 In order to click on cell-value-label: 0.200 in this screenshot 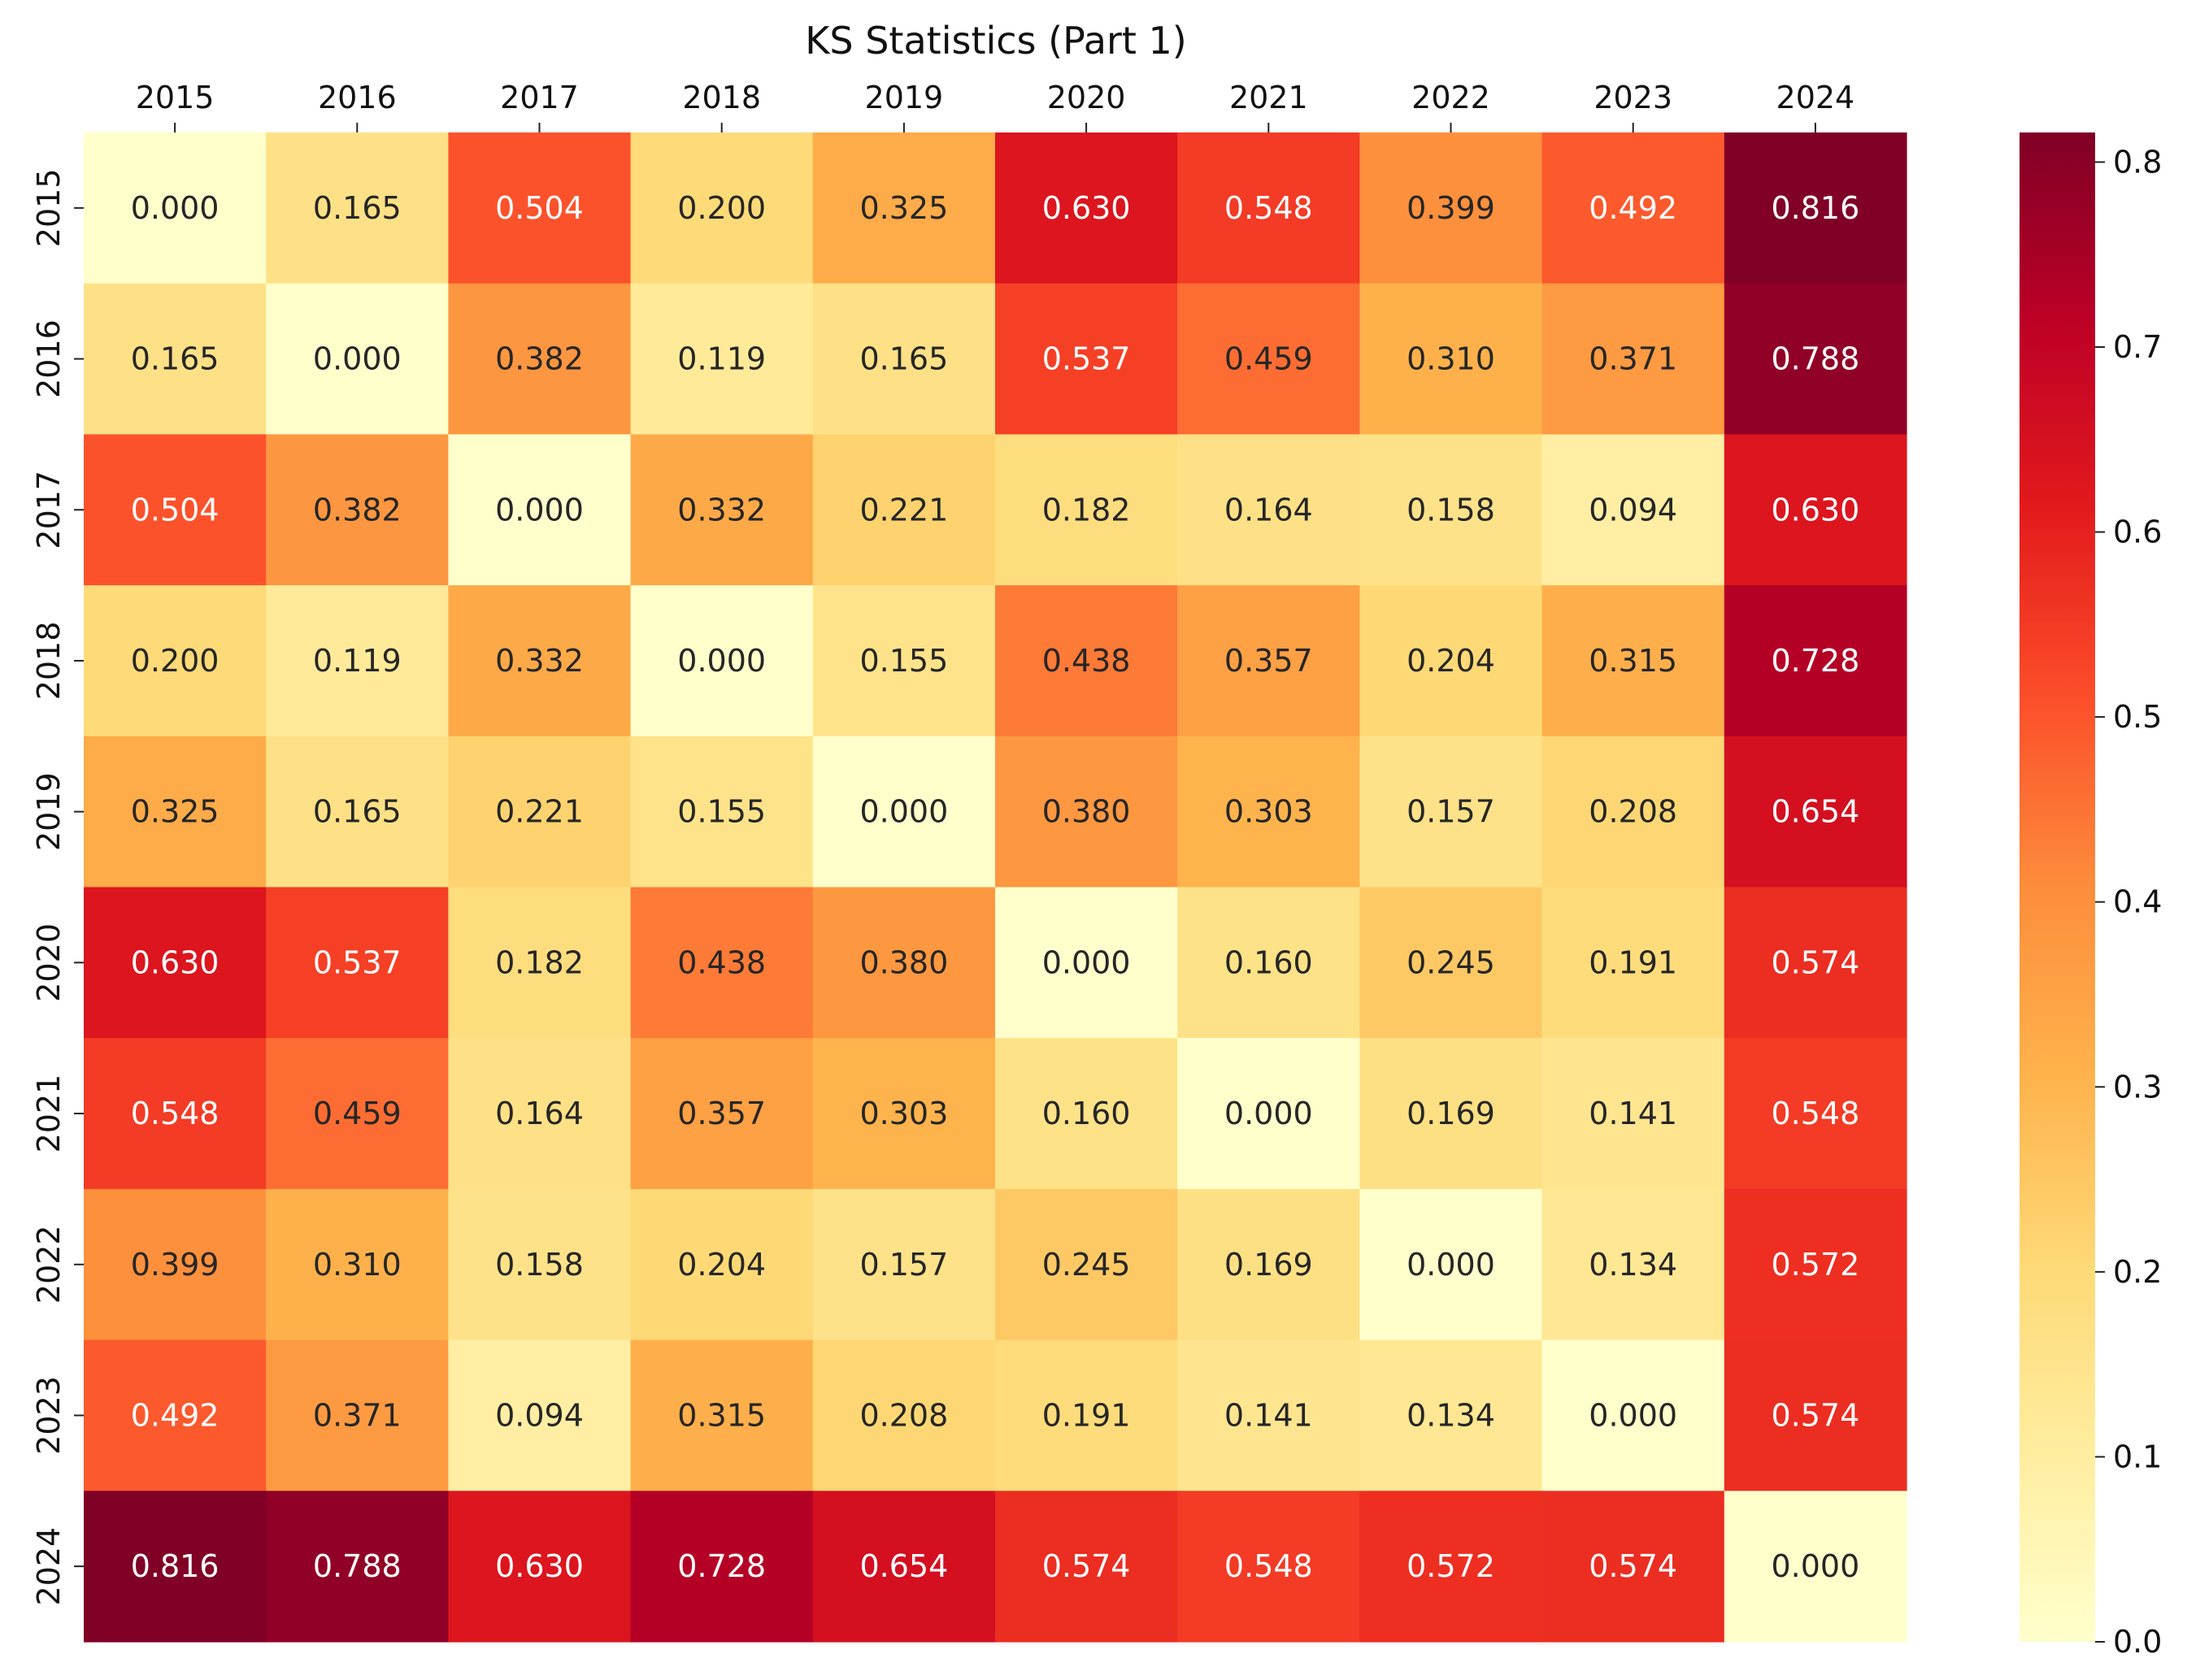, I will do `click(175, 661)`.